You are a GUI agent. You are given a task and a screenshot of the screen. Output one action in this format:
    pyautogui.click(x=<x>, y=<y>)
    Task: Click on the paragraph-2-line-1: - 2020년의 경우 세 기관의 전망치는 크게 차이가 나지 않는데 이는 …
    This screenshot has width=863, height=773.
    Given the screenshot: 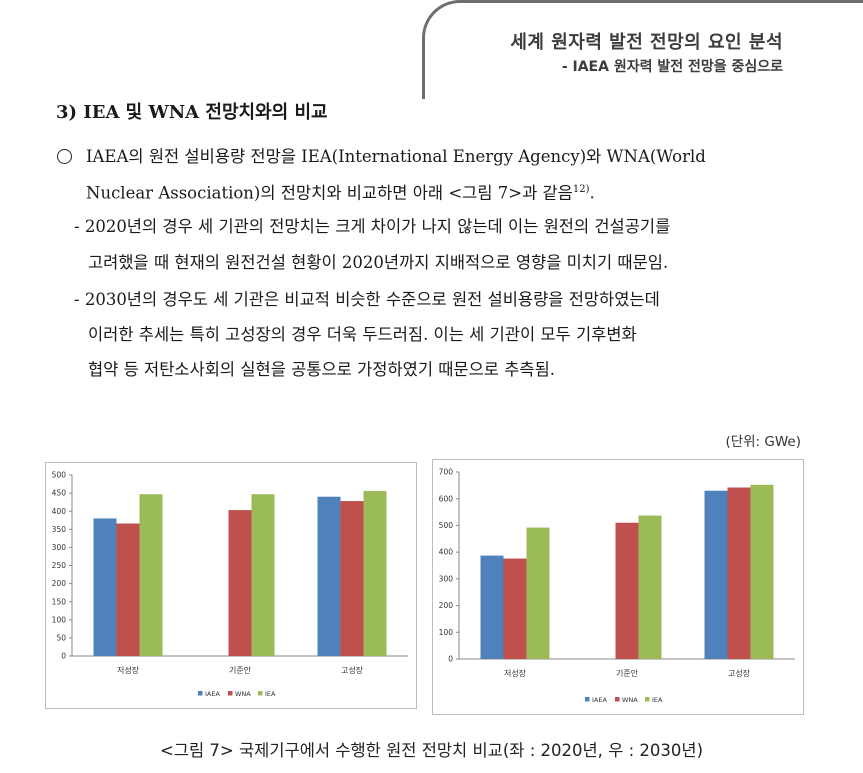 What is the action you would take?
    pyautogui.click(x=372, y=226)
    